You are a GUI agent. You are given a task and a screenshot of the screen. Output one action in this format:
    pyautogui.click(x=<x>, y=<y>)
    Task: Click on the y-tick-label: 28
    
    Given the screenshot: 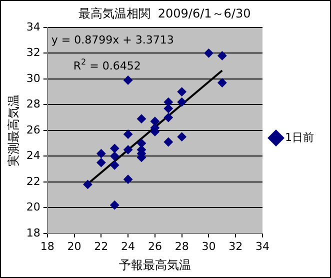 What is the action you would take?
    pyautogui.click(x=33, y=104)
    